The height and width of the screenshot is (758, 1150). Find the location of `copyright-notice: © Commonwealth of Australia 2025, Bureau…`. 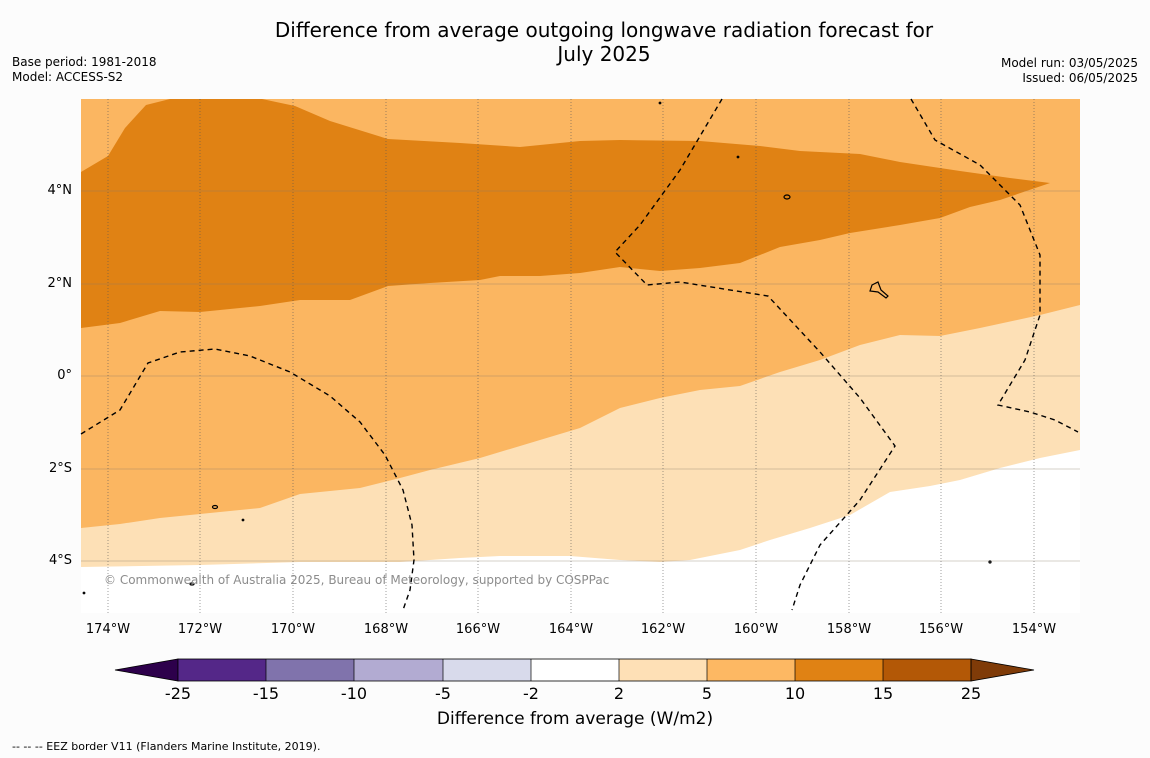

copyright-notice: © Commonwealth of Australia 2025, Bureau… is located at coordinates (357, 580).